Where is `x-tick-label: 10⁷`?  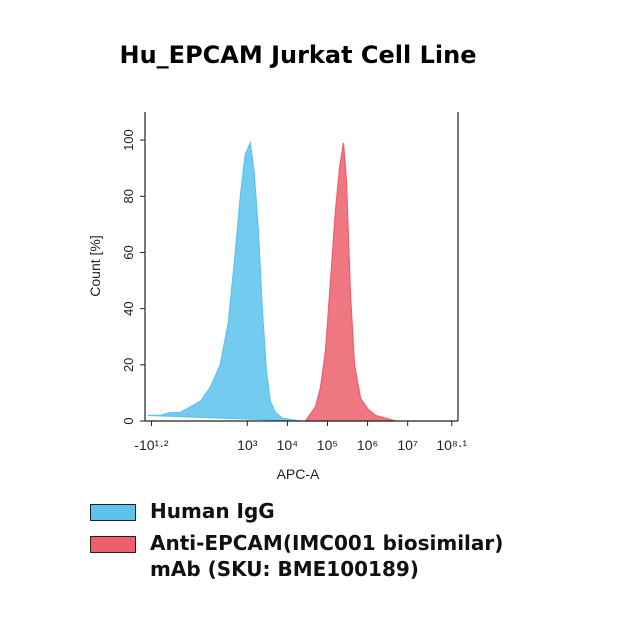
x-tick-label: 10⁷ is located at coordinates (407, 445).